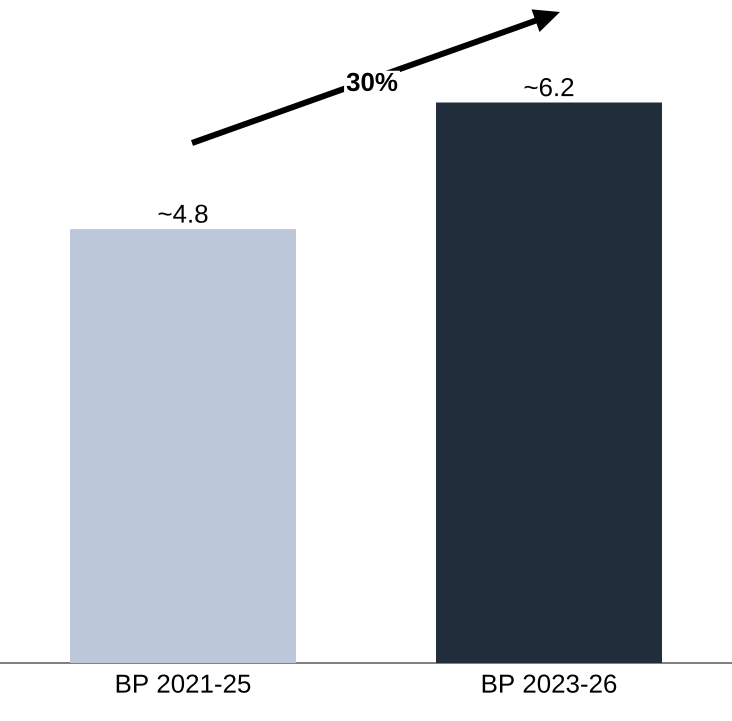 The image size is (732, 721). I want to click on x-tick-label: BP 2021-25, so click(183, 683).